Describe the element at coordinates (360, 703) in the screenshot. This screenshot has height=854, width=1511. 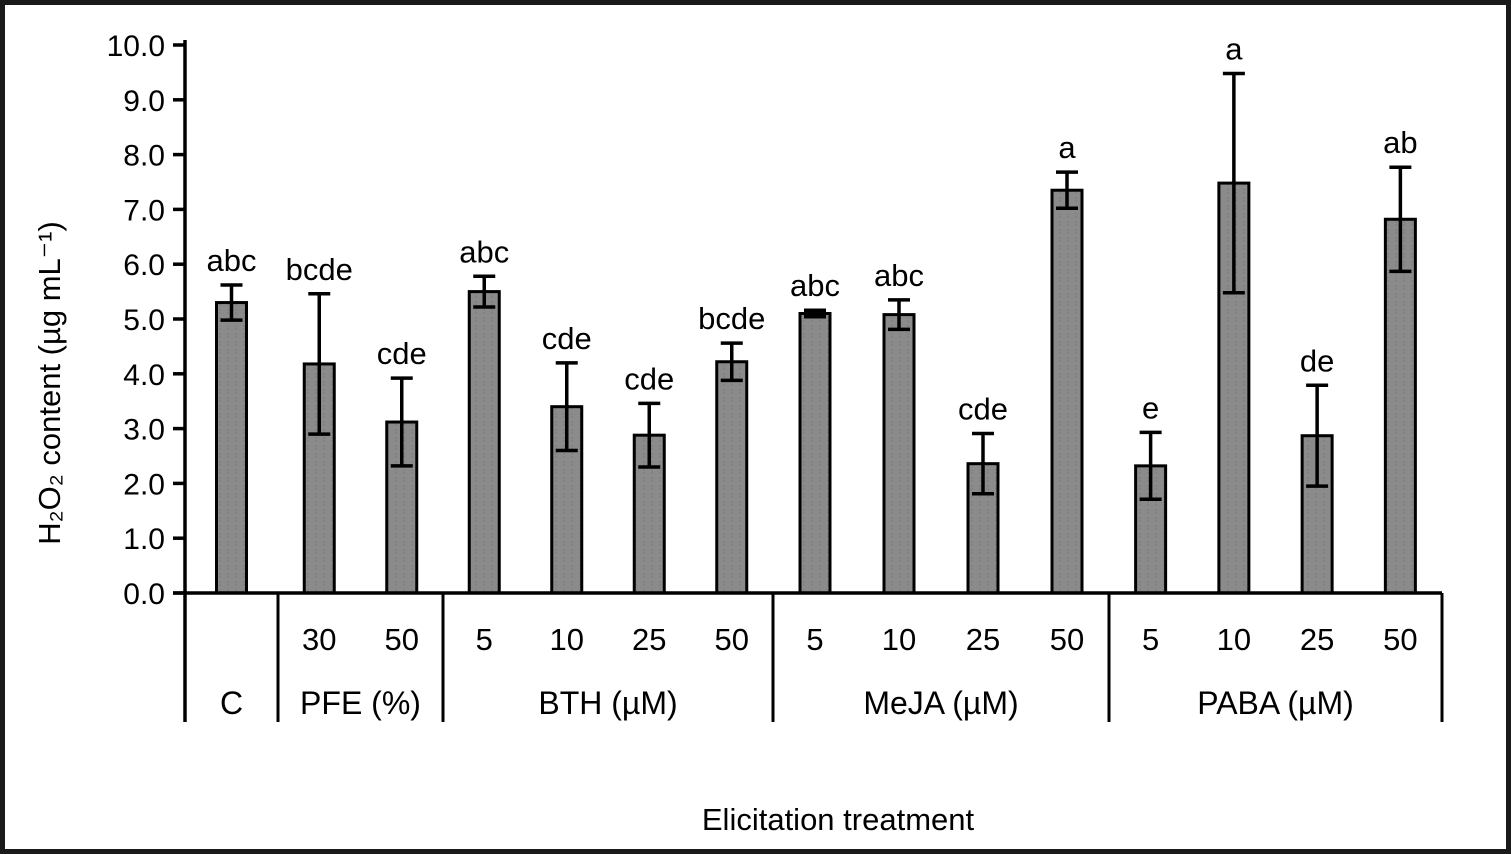
I see `group-label: PFE (%)` at that location.